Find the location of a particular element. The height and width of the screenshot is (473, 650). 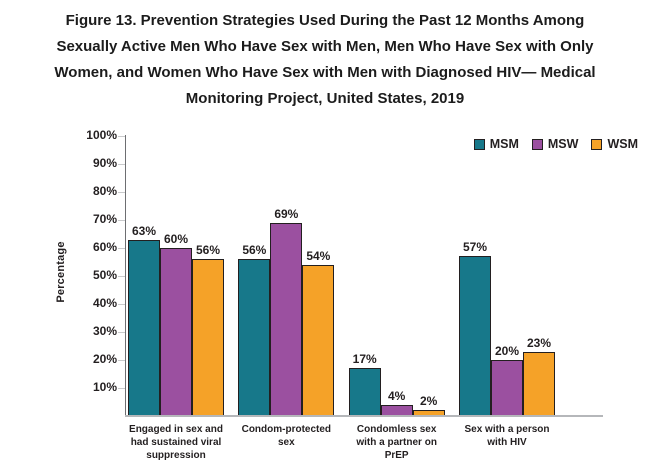

y-tick-label-20: 20% is located at coordinates (104, 359).